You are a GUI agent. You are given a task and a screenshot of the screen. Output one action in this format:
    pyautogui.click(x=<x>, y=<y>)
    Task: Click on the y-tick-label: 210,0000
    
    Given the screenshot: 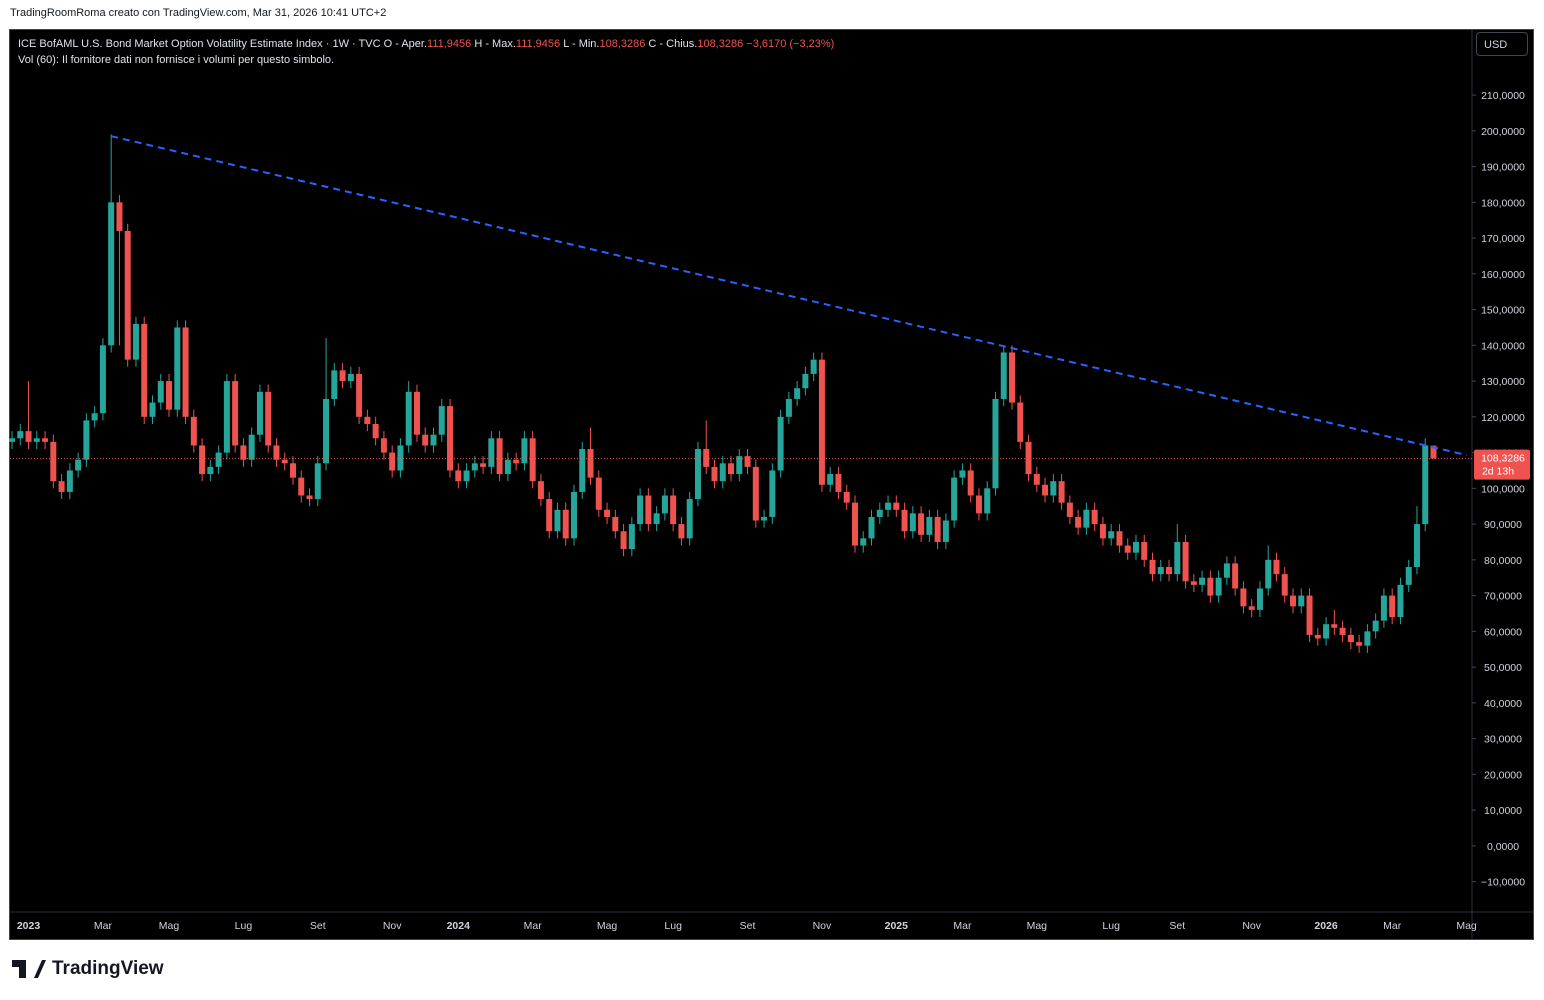 What is the action you would take?
    pyautogui.click(x=1503, y=96)
    